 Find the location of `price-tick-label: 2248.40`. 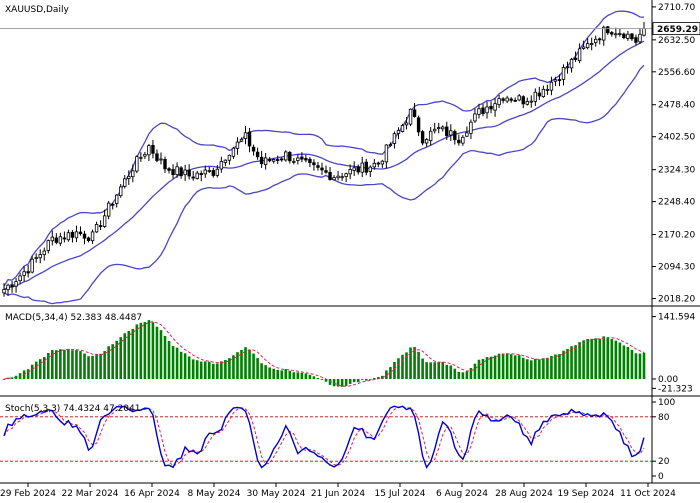

price-tick-label: 2248.40 is located at coordinates (676, 203).